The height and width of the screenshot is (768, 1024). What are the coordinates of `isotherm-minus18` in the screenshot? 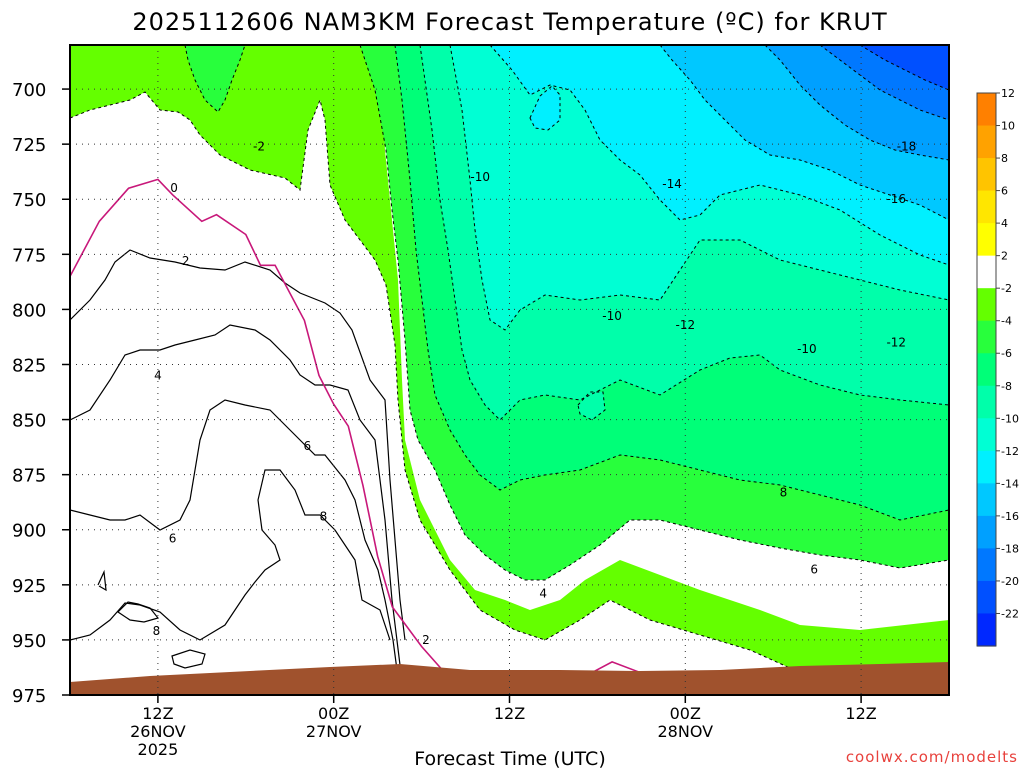 It's located at (884, 83).